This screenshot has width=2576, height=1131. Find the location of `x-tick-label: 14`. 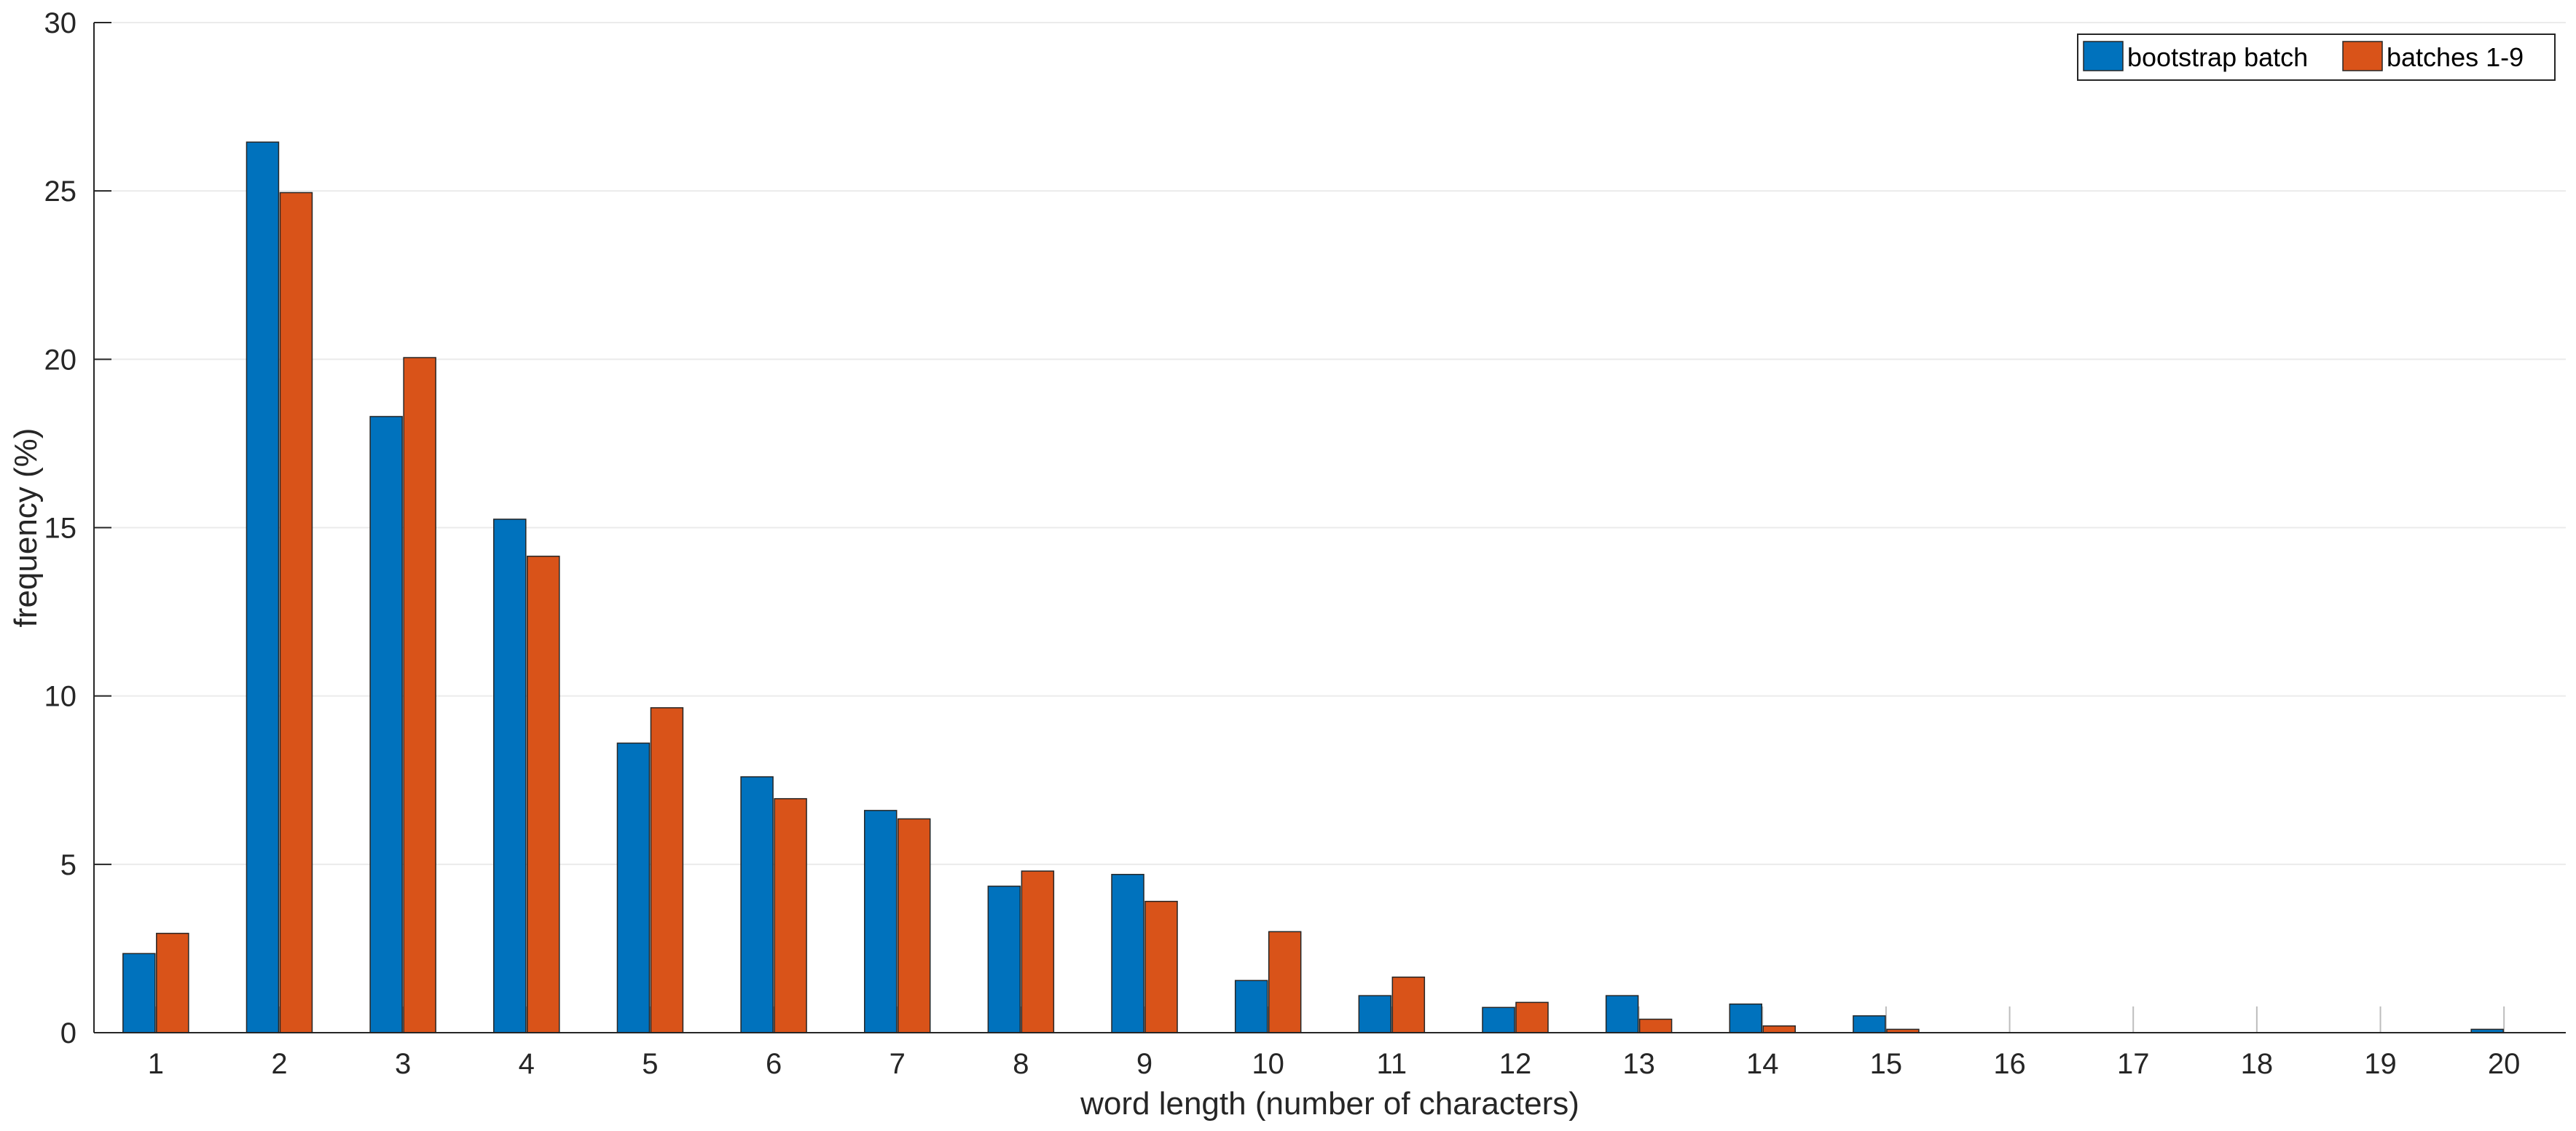

x-tick-label: 14 is located at coordinates (1762, 1064).